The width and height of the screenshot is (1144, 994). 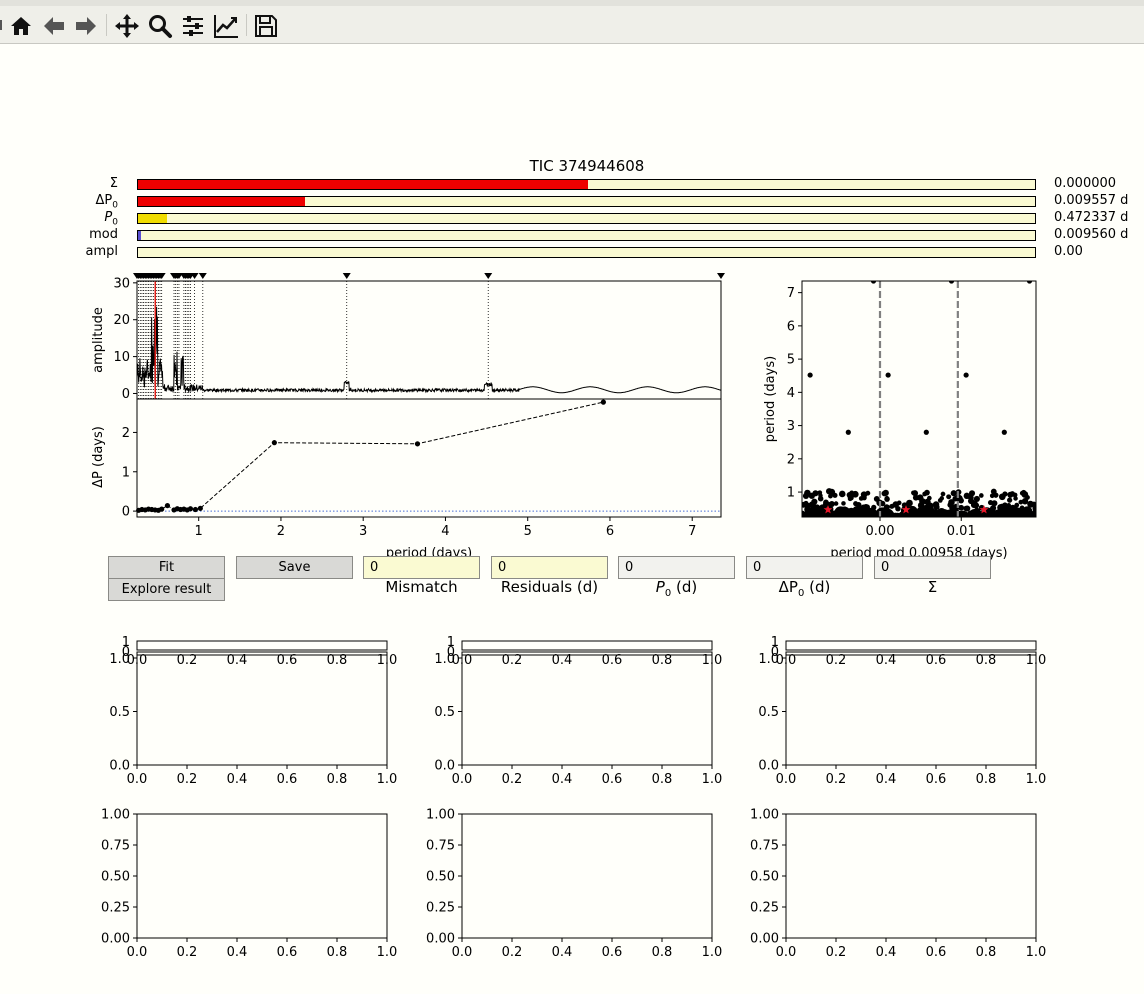 What do you see at coordinates (572, 22) in the screenshot?
I see `toolbar` at bounding box center [572, 22].